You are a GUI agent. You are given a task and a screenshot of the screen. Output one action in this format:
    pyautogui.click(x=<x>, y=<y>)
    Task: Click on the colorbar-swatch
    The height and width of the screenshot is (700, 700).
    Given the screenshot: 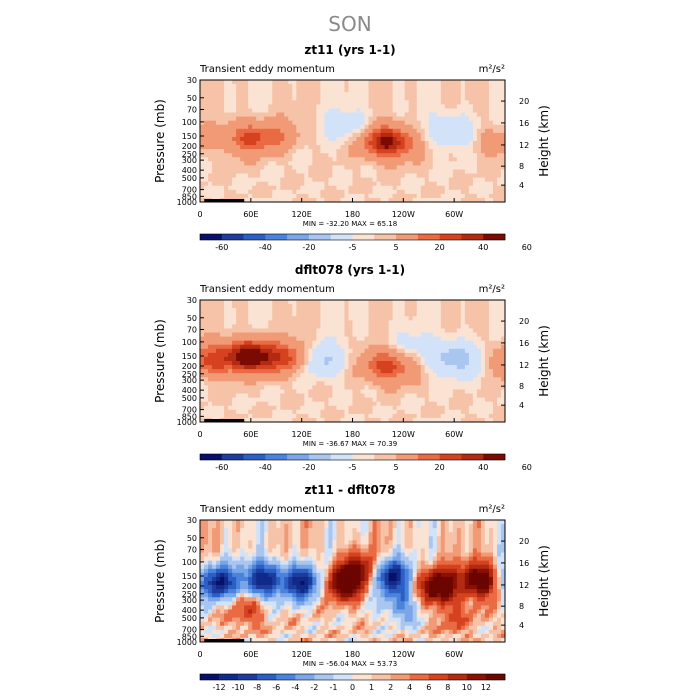 What is the action you would take?
    pyautogui.click(x=320, y=237)
    